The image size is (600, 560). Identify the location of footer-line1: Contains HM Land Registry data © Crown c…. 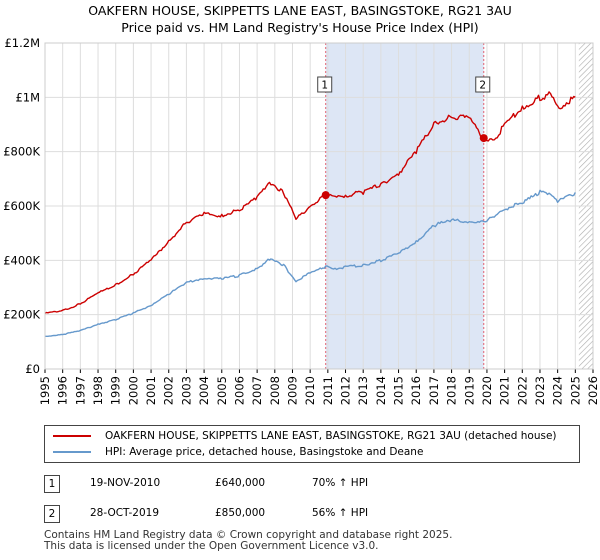
(248, 535).